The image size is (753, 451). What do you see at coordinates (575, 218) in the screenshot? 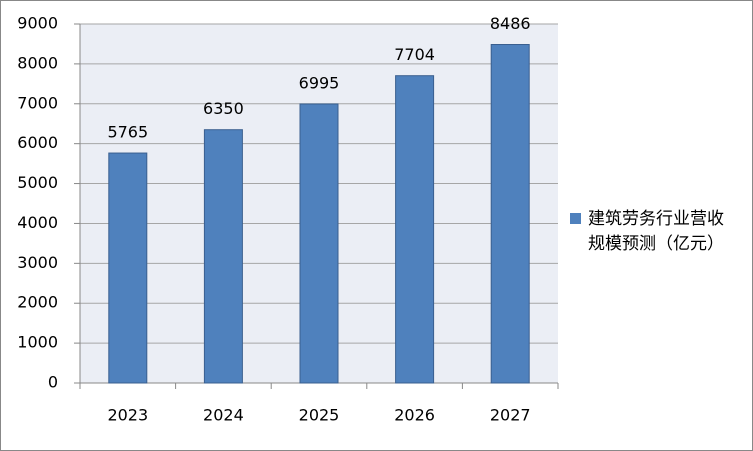
I see `legend-swatch` at bounding box center [575, 218].